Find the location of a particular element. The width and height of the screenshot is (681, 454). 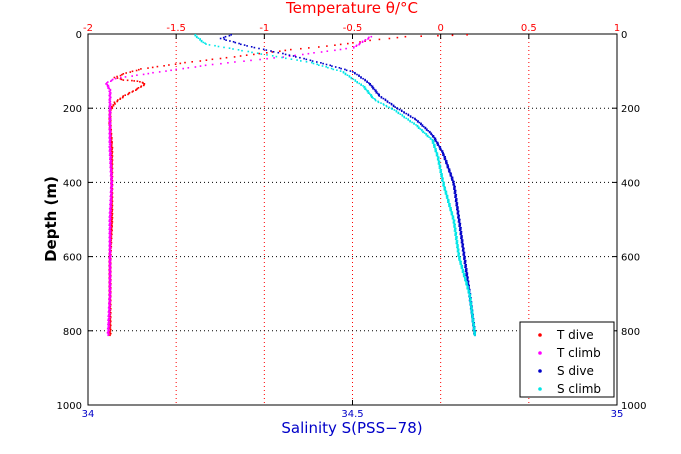

bottom-tick-label: 34.5 is located at coordinates (352, 414).